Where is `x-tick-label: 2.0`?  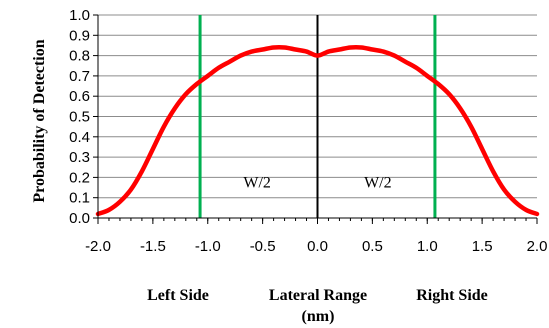 x-tick-label: 2.0 is located at coordinates (537, 246).